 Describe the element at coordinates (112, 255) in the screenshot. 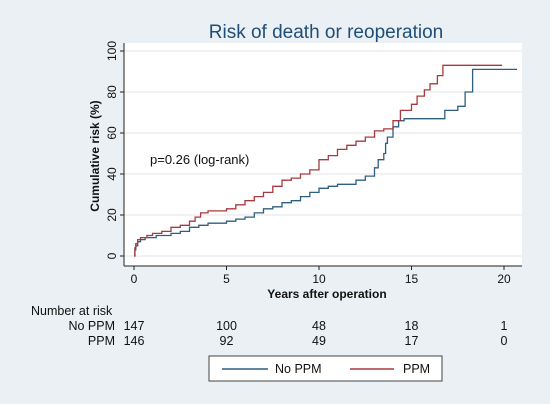

I see `y-tick-label: 0` at that location.